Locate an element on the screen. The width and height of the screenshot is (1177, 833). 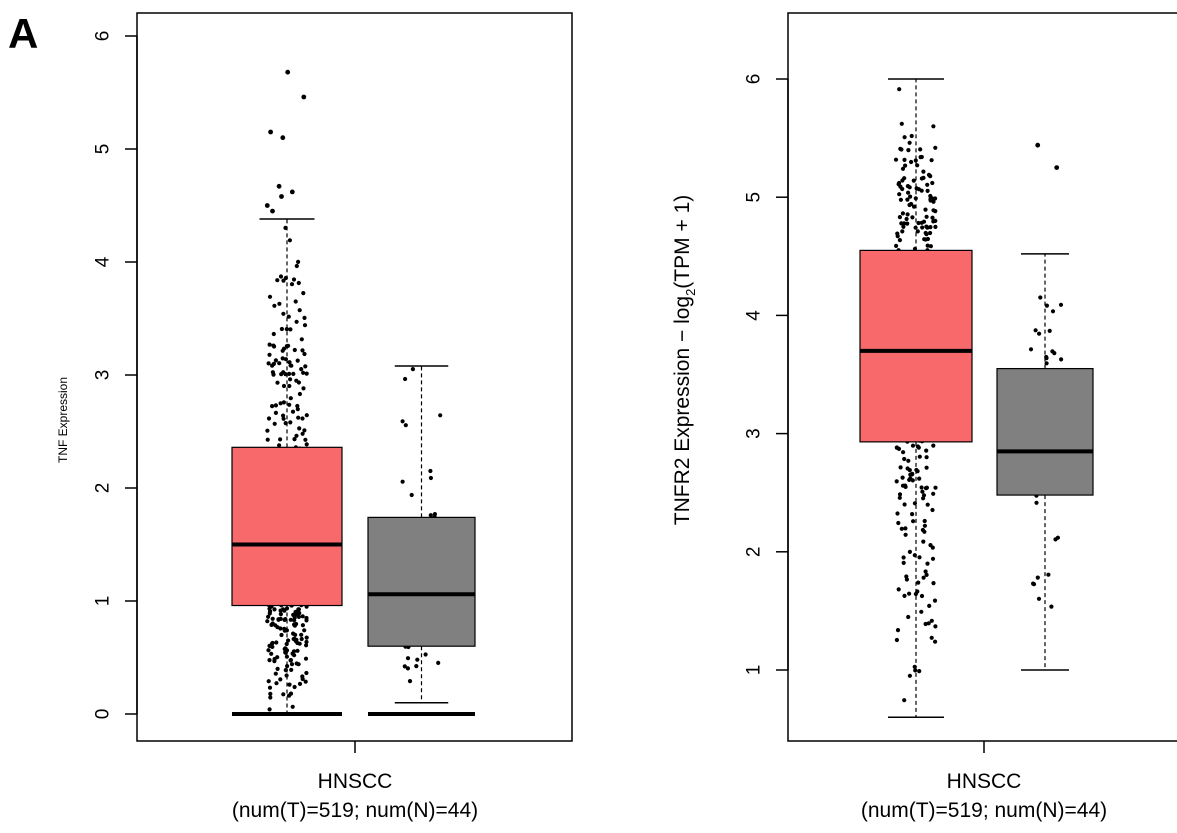
y-tick-label-right: 1 is located at coordinates (754, 670).